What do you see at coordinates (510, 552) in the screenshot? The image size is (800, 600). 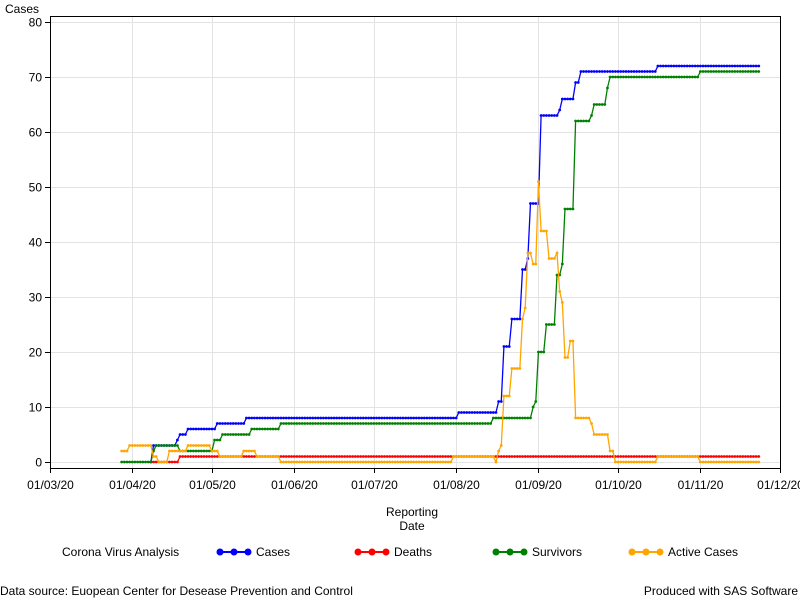 I see `legend-swatch-survivors` at bounding box center [510, 552].